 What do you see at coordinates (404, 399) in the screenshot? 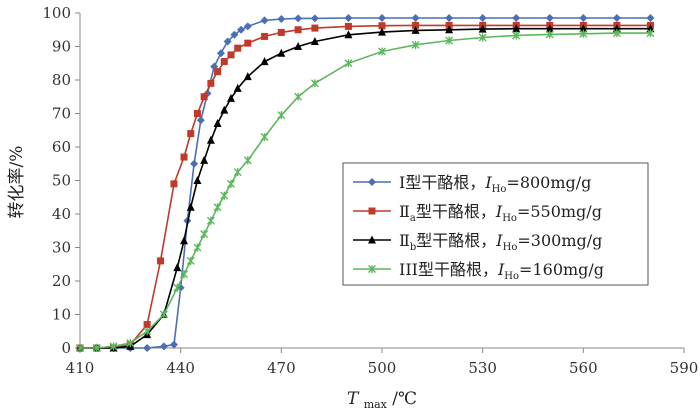
I see `x-axis-title-unit: /℃` at bounding box center [404, 399].